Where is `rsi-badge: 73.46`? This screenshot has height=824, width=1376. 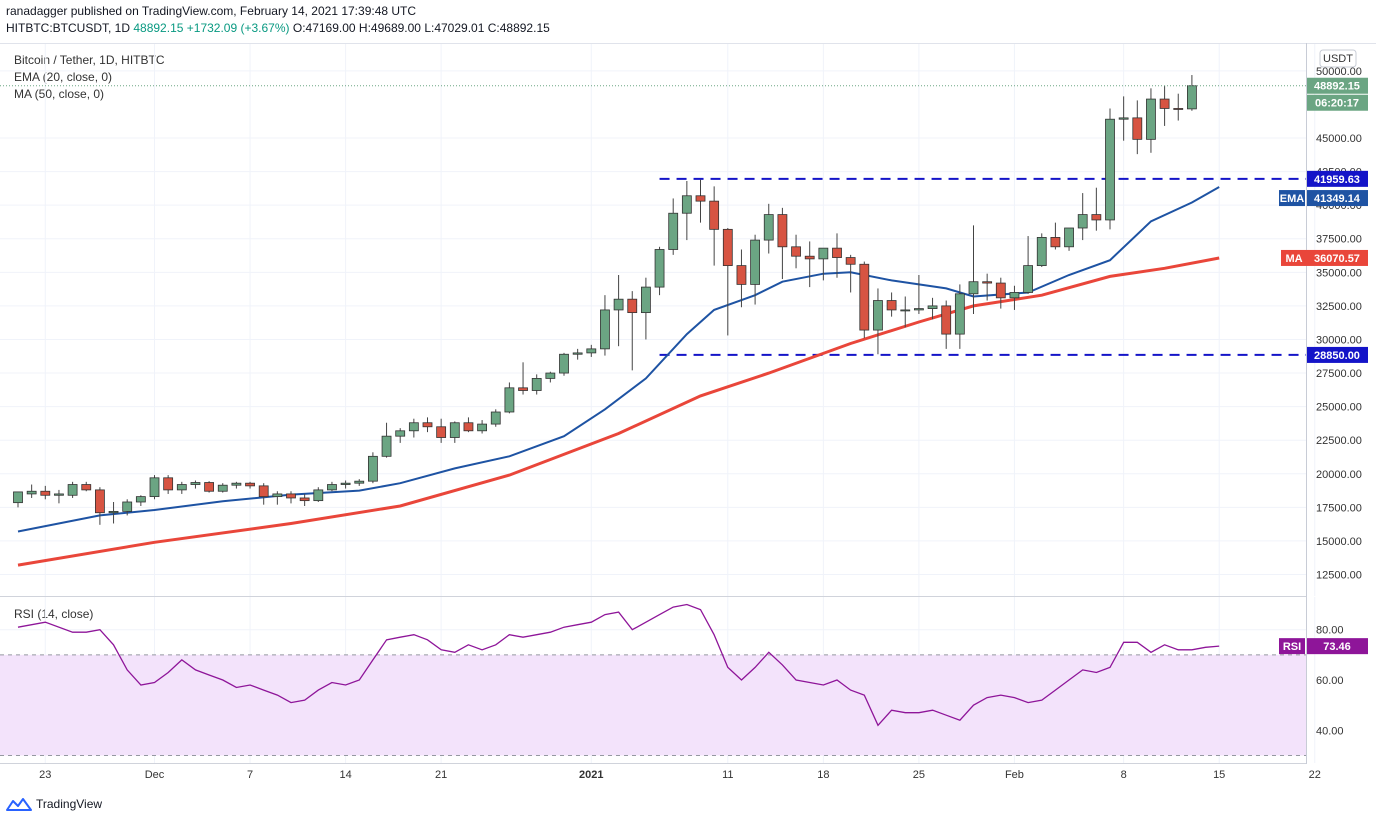 rsi-badge: 73.46 is located at coordinates (1337, 646).